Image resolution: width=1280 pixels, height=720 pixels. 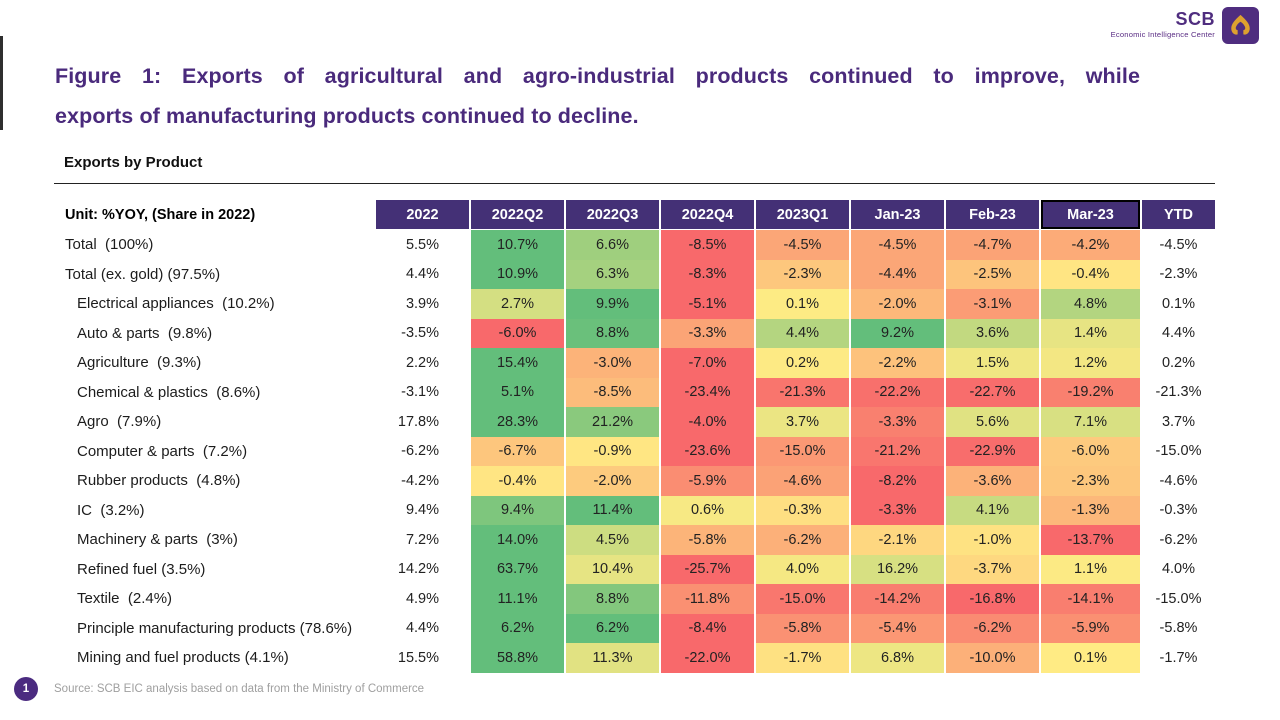 What do you see at coordinates (897, 245) in the screenshot?
I see `heatmap-cell: -4.5%` at bounding box center [897, 245].